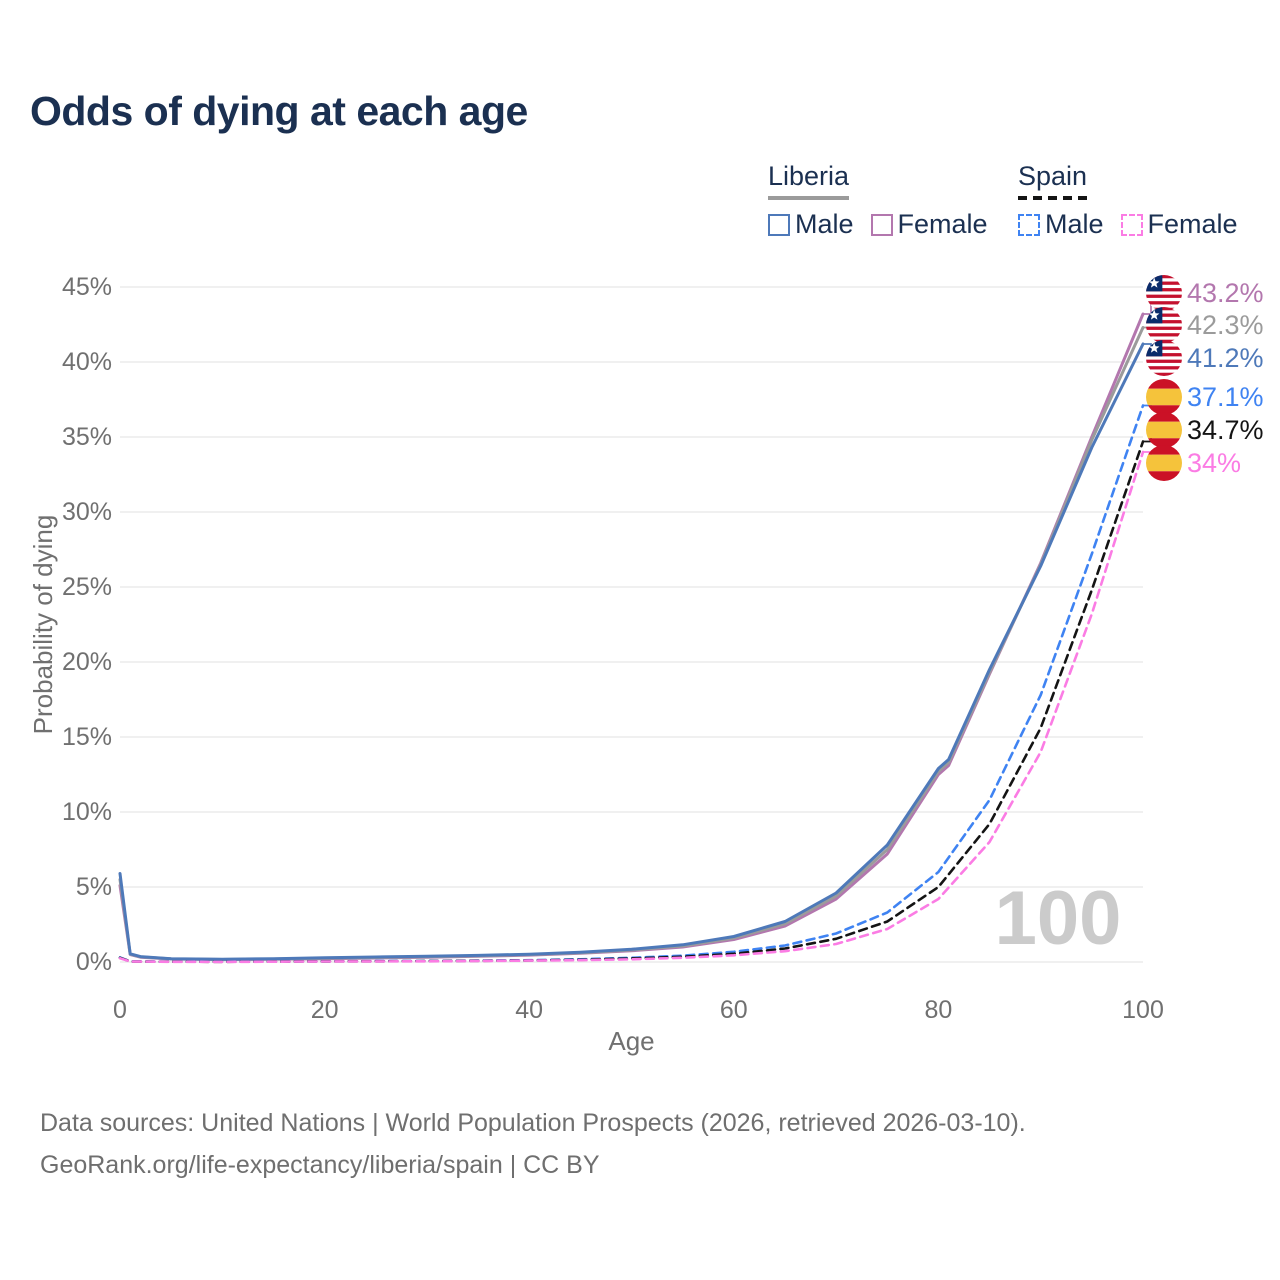 Image resolution: width=1280 pixels, height=1280 pixels. I want to click on legend-item-liberia-male: Male, so click(811, 224).